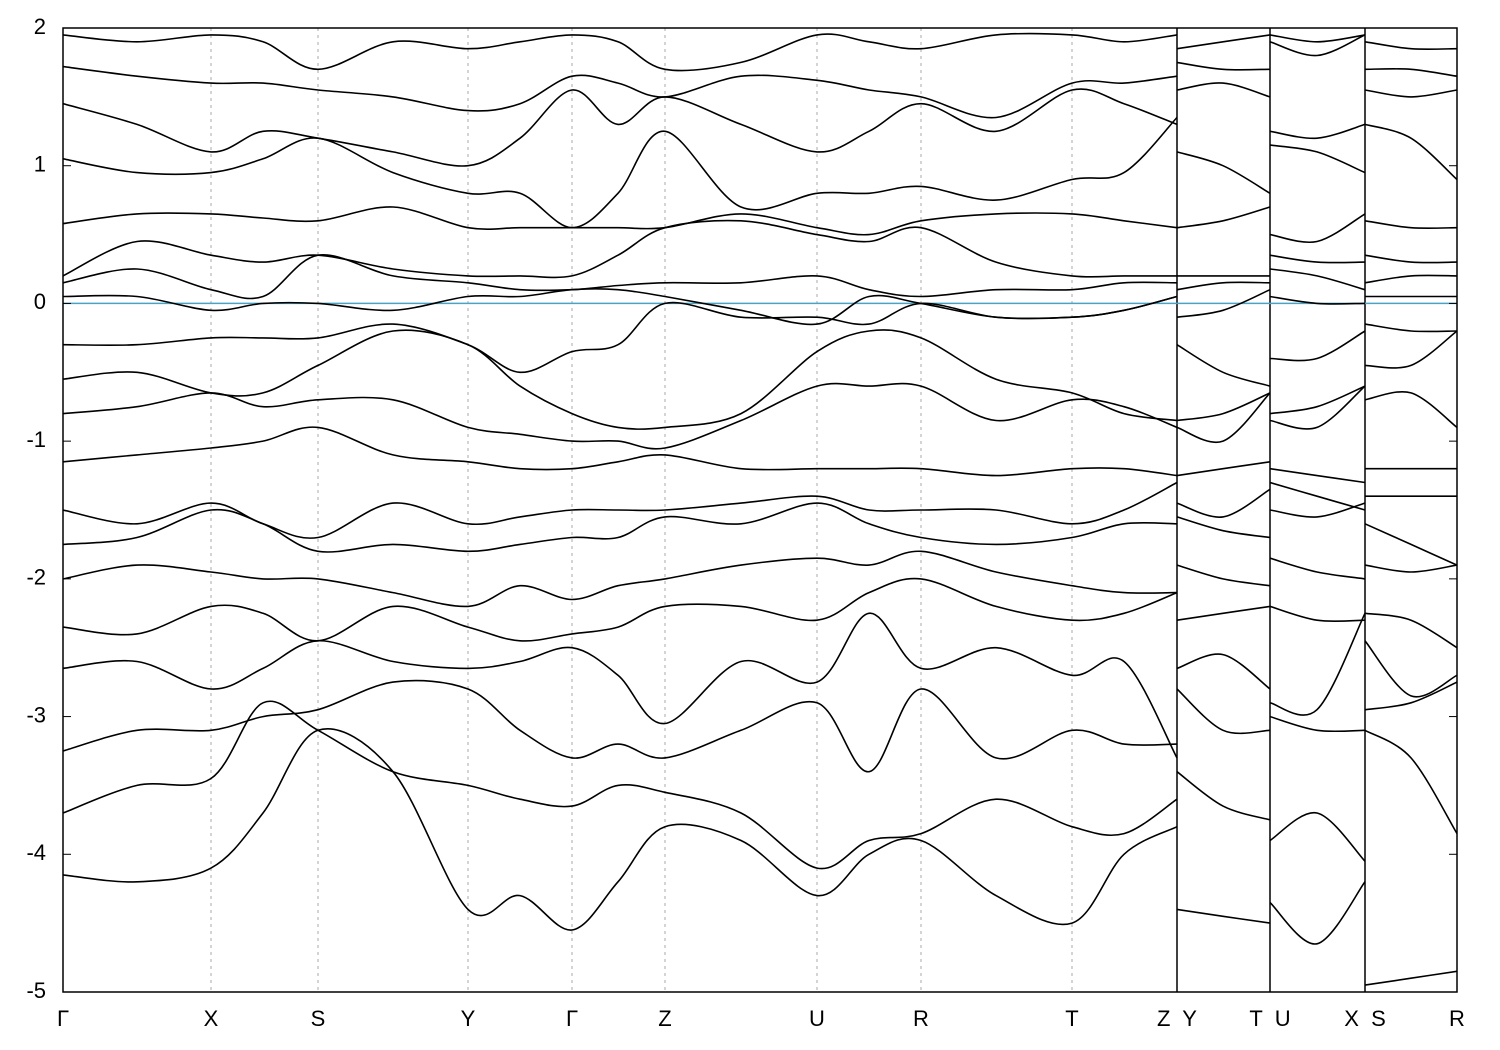 The image size is (1500, 1050). Describe the element at coordinates (36, 439) in the screenshot. I see `y-tick-label: -1` at that location.